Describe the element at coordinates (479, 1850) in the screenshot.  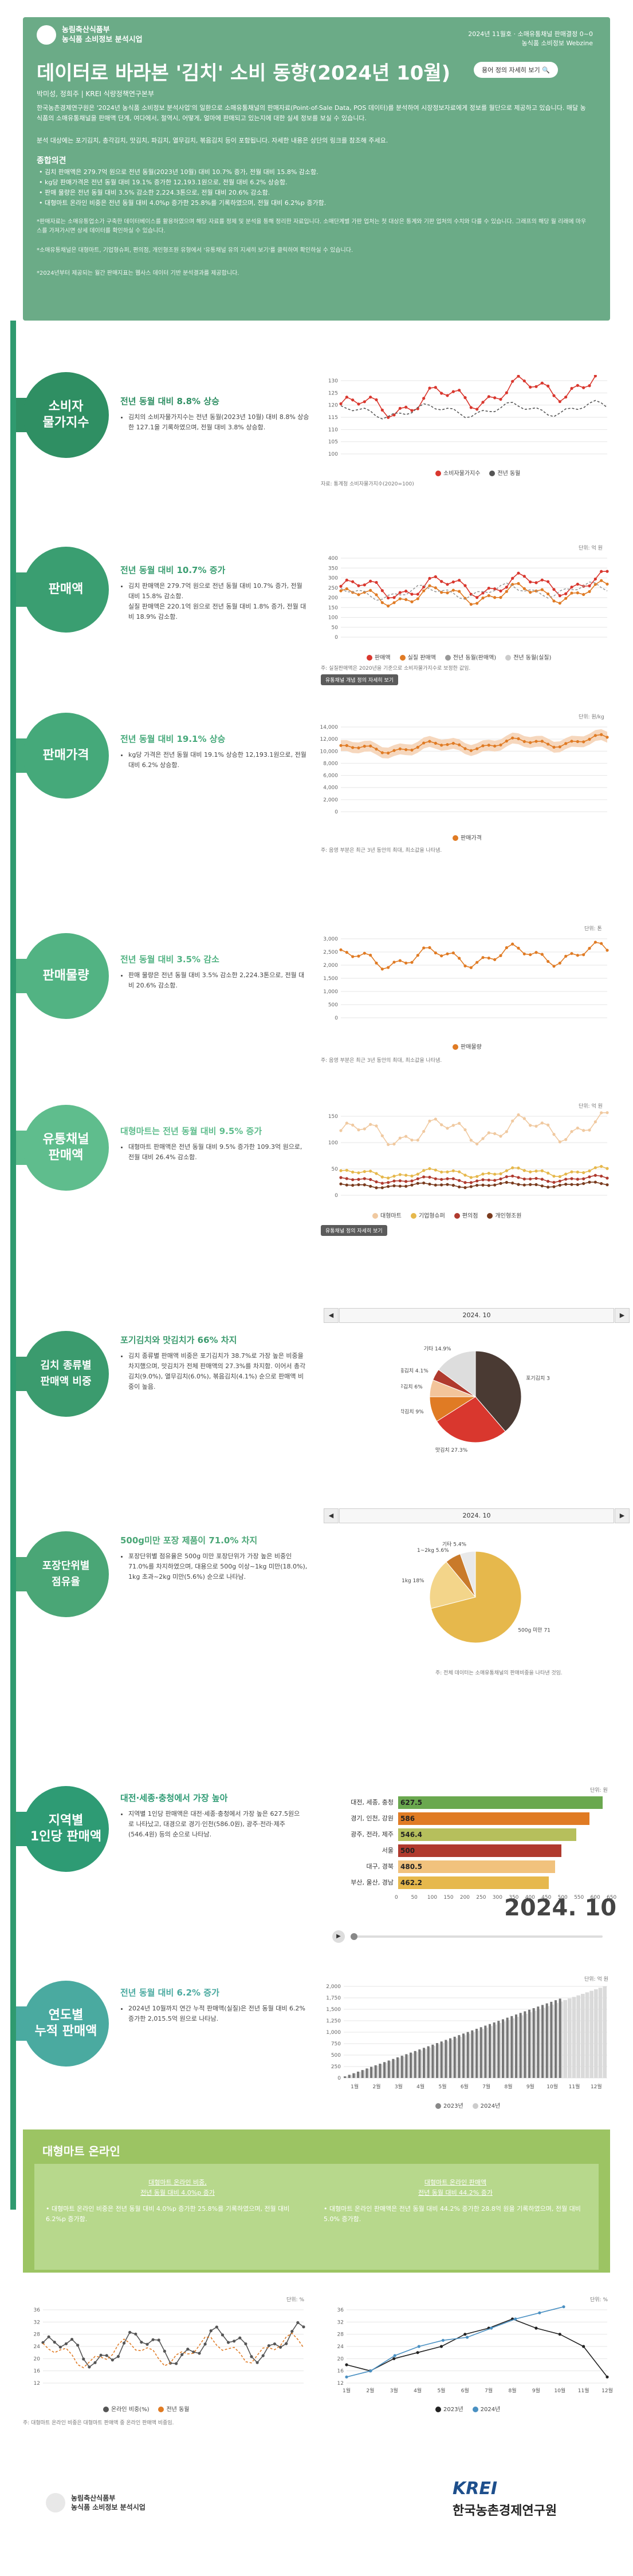
I see `region-bar: 500` at that location.